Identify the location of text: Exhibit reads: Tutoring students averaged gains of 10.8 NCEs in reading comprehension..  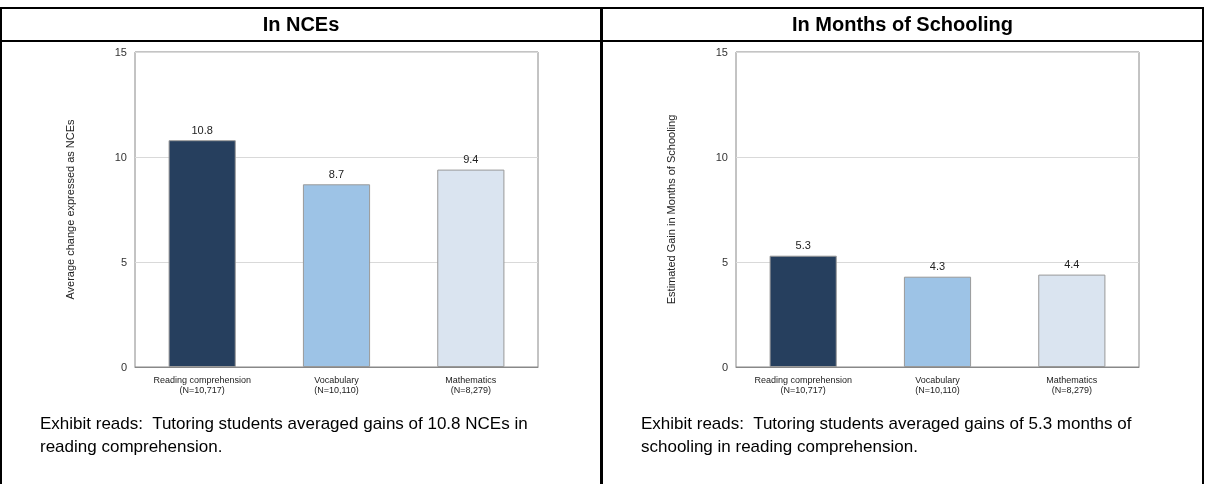
(284, 435).